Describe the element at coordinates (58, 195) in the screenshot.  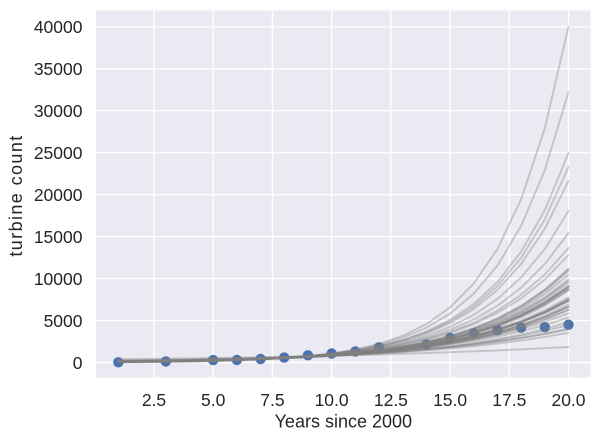
I see `svg-text: 20000` at that location.